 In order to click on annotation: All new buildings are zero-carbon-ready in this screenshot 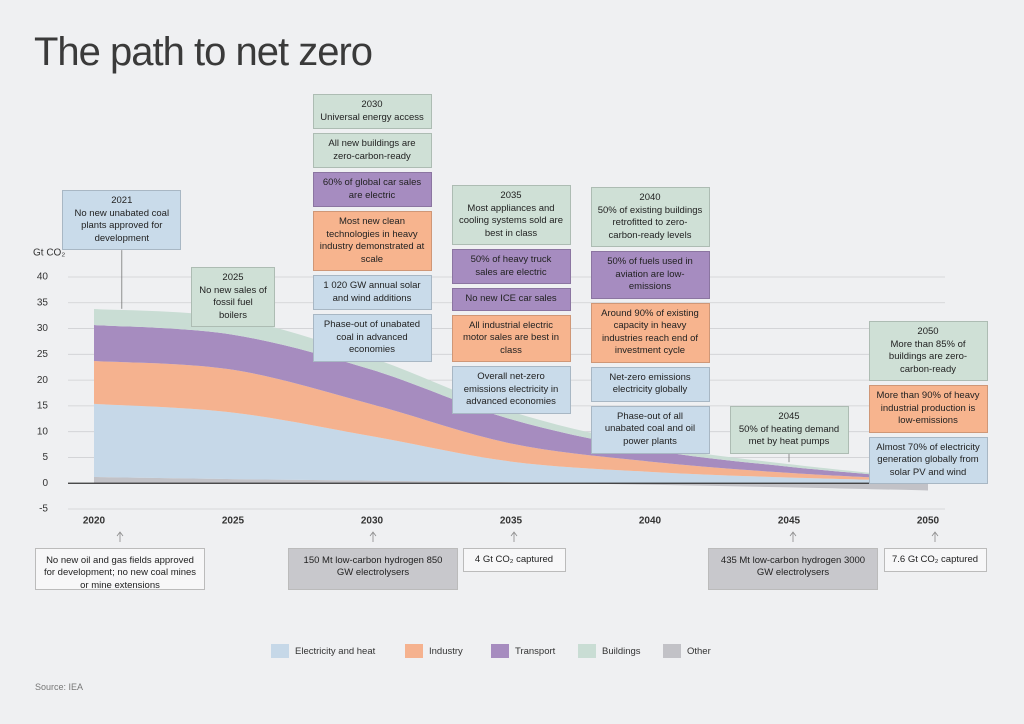, I will do `click(372, 151)`.